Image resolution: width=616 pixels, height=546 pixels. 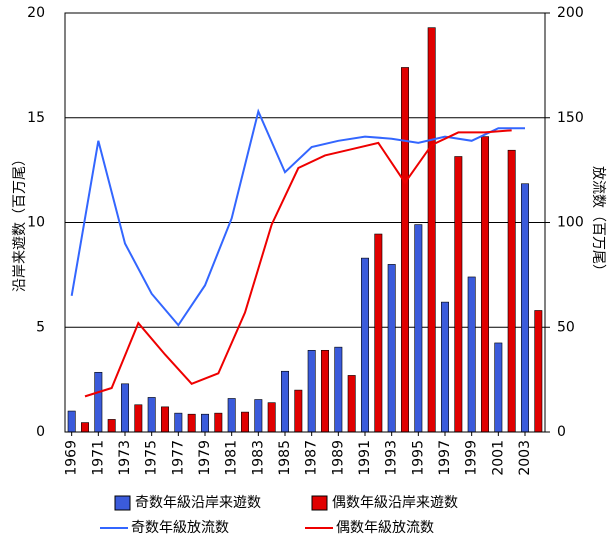 I want to click on y2-tick-label: 200, so click(x=570, y=13).